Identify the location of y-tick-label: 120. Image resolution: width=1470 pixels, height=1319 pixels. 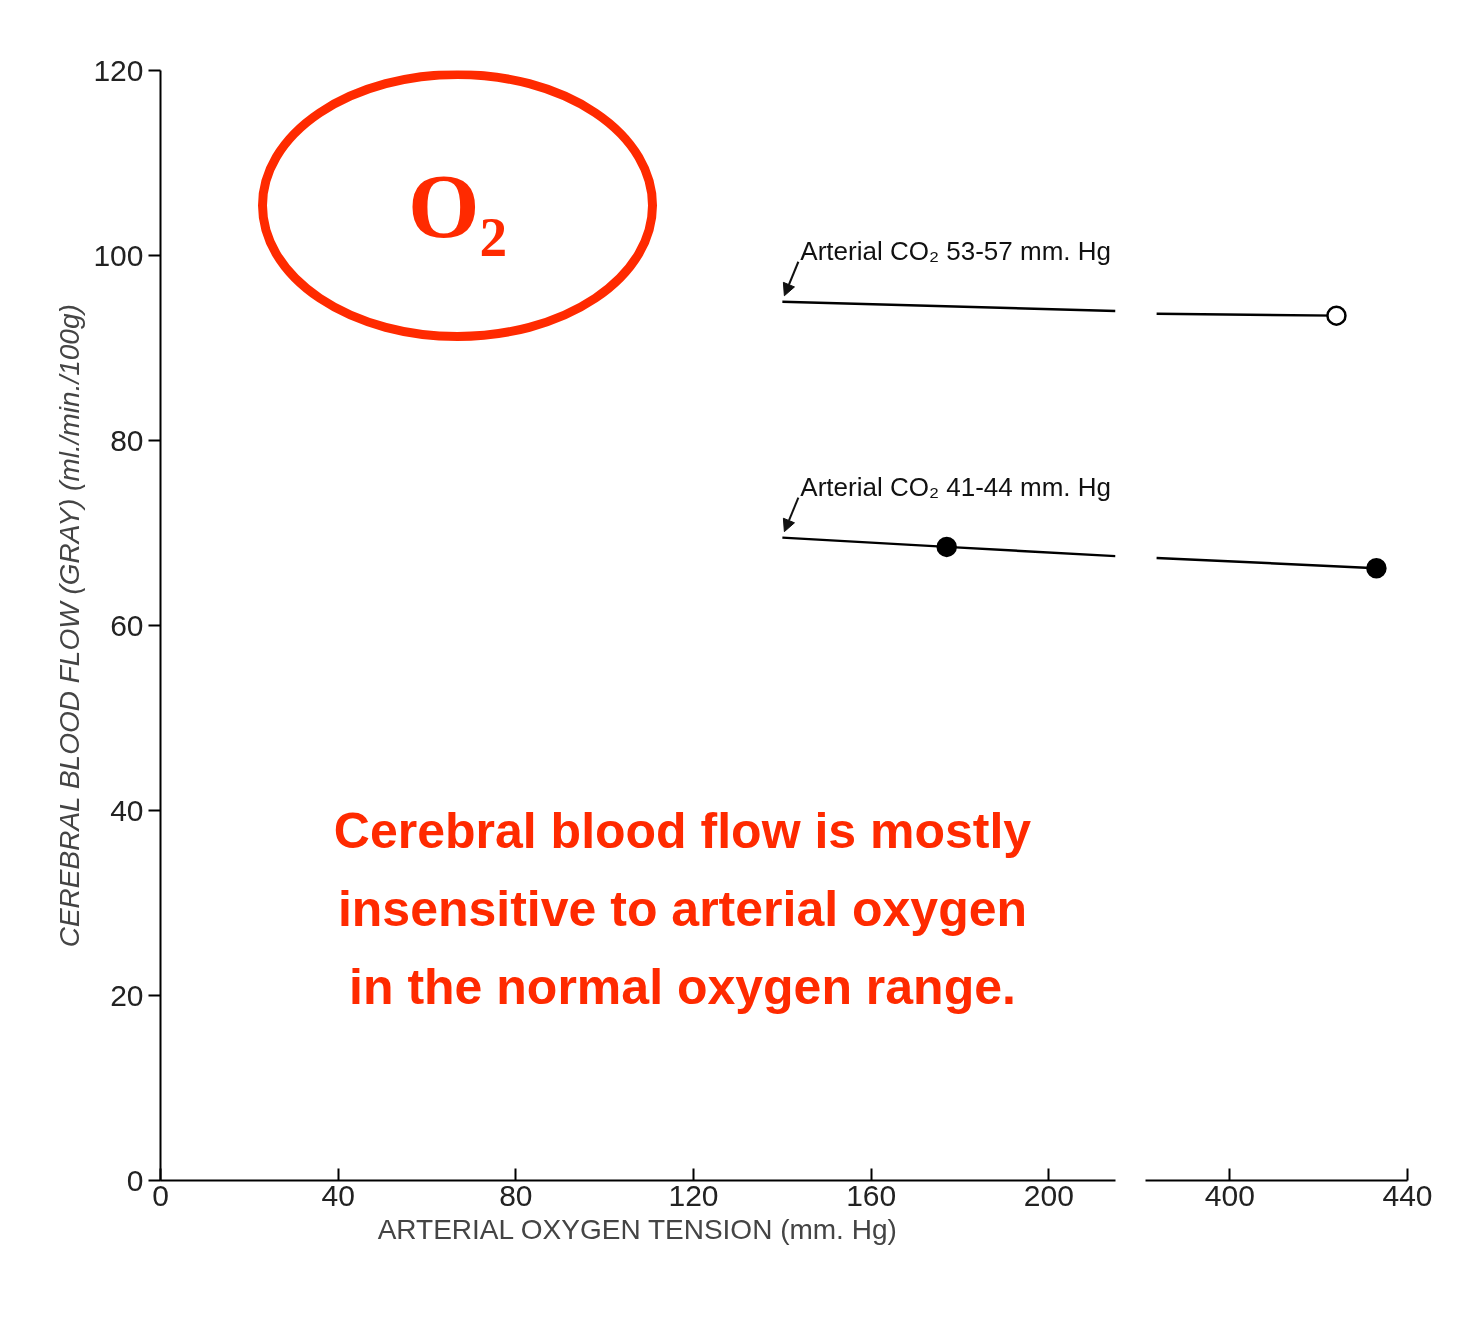
(118, 70).